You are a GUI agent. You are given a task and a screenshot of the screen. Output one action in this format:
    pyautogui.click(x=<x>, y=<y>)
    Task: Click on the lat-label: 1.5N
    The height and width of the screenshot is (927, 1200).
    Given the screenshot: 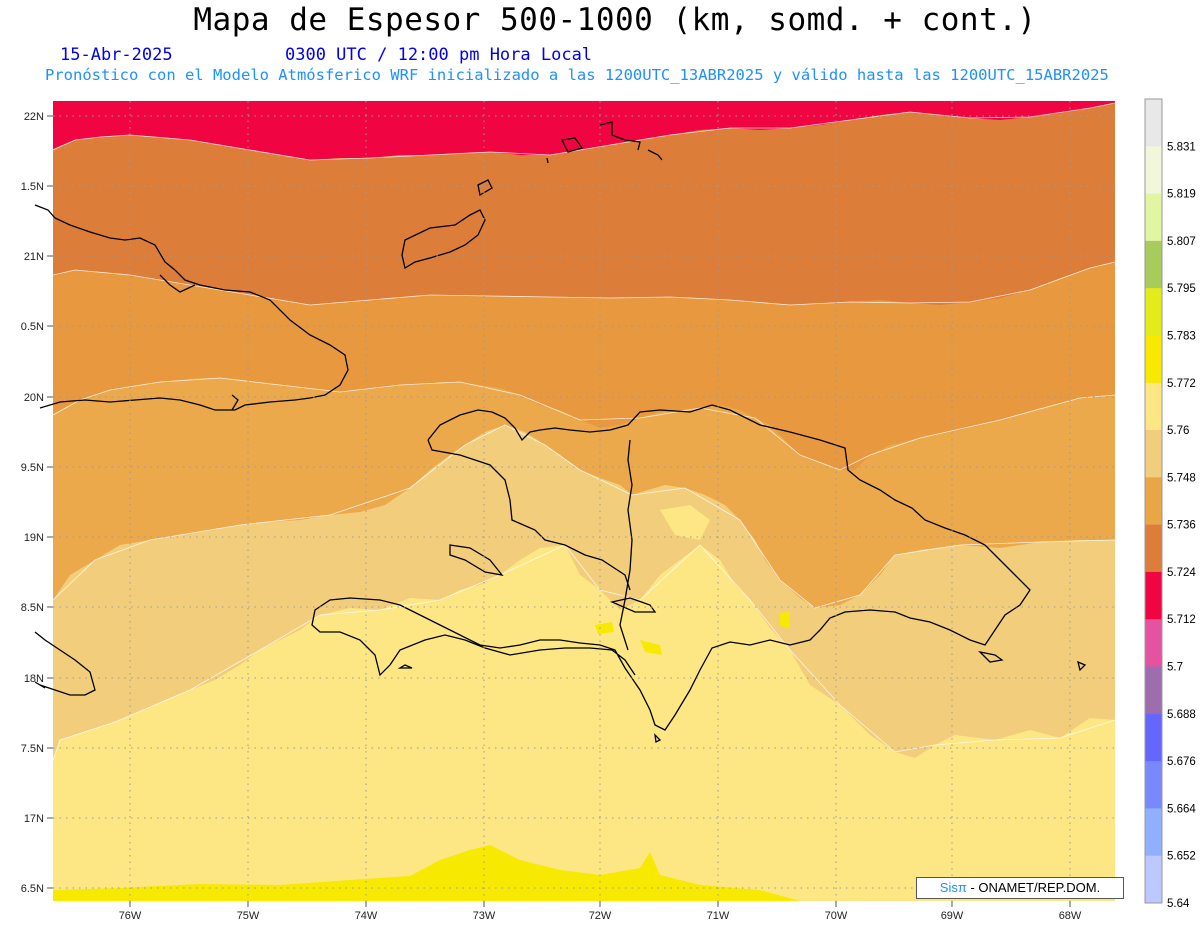 What is the action you would take?
    pyautogui.click(x=32, y=187)
    